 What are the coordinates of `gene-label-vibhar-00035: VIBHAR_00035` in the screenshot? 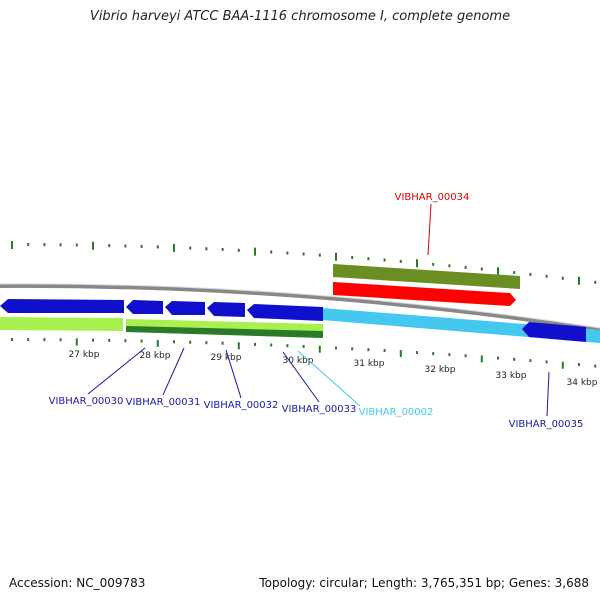 It's located at (546, 424).